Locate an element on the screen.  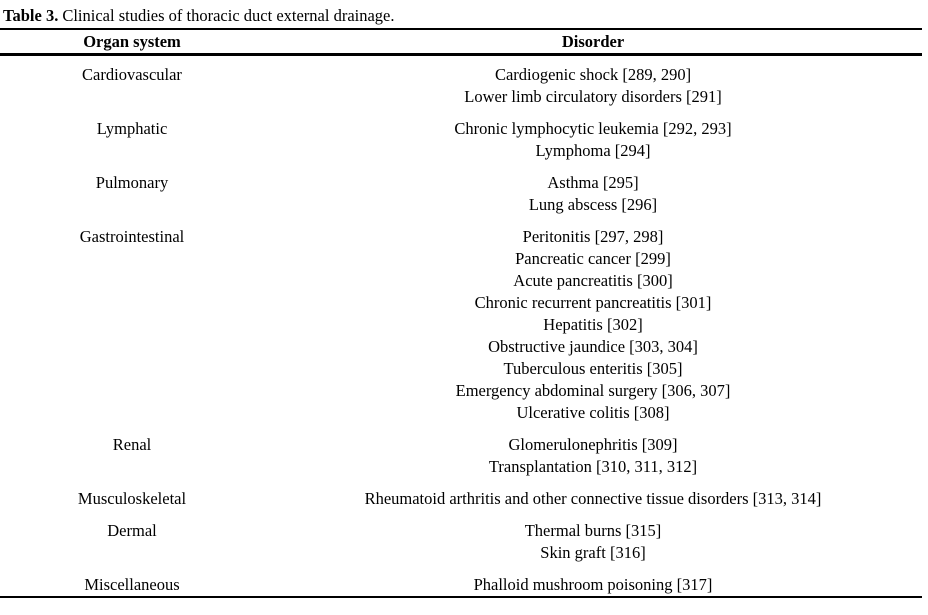
disorder-line: Lymphoma [294] is located at coordinates (593, 150).